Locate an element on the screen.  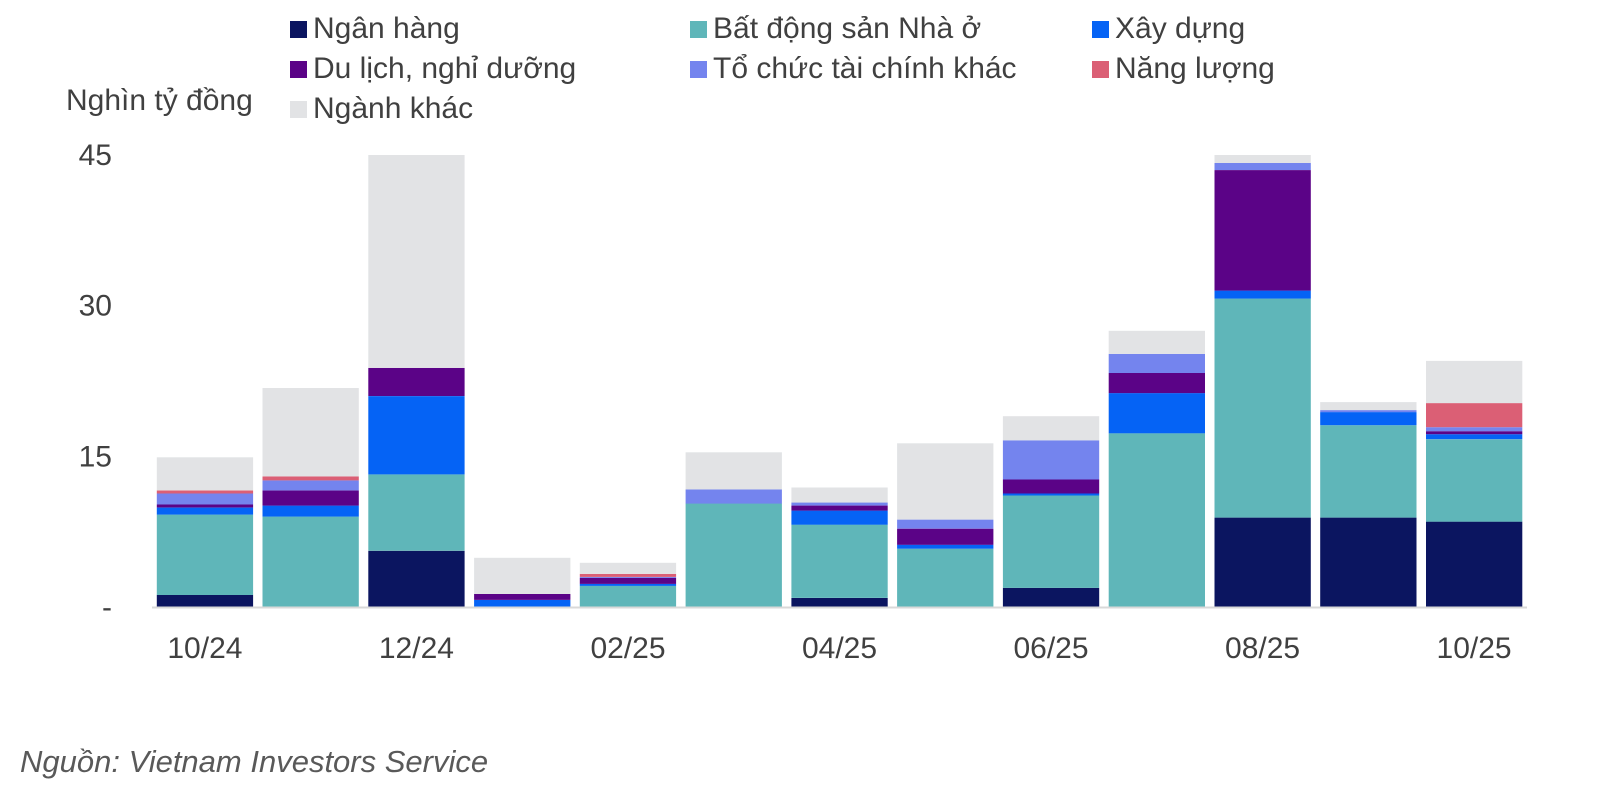
x-tick-label-02-25: 02/25 is located at coordinates (627, 648).